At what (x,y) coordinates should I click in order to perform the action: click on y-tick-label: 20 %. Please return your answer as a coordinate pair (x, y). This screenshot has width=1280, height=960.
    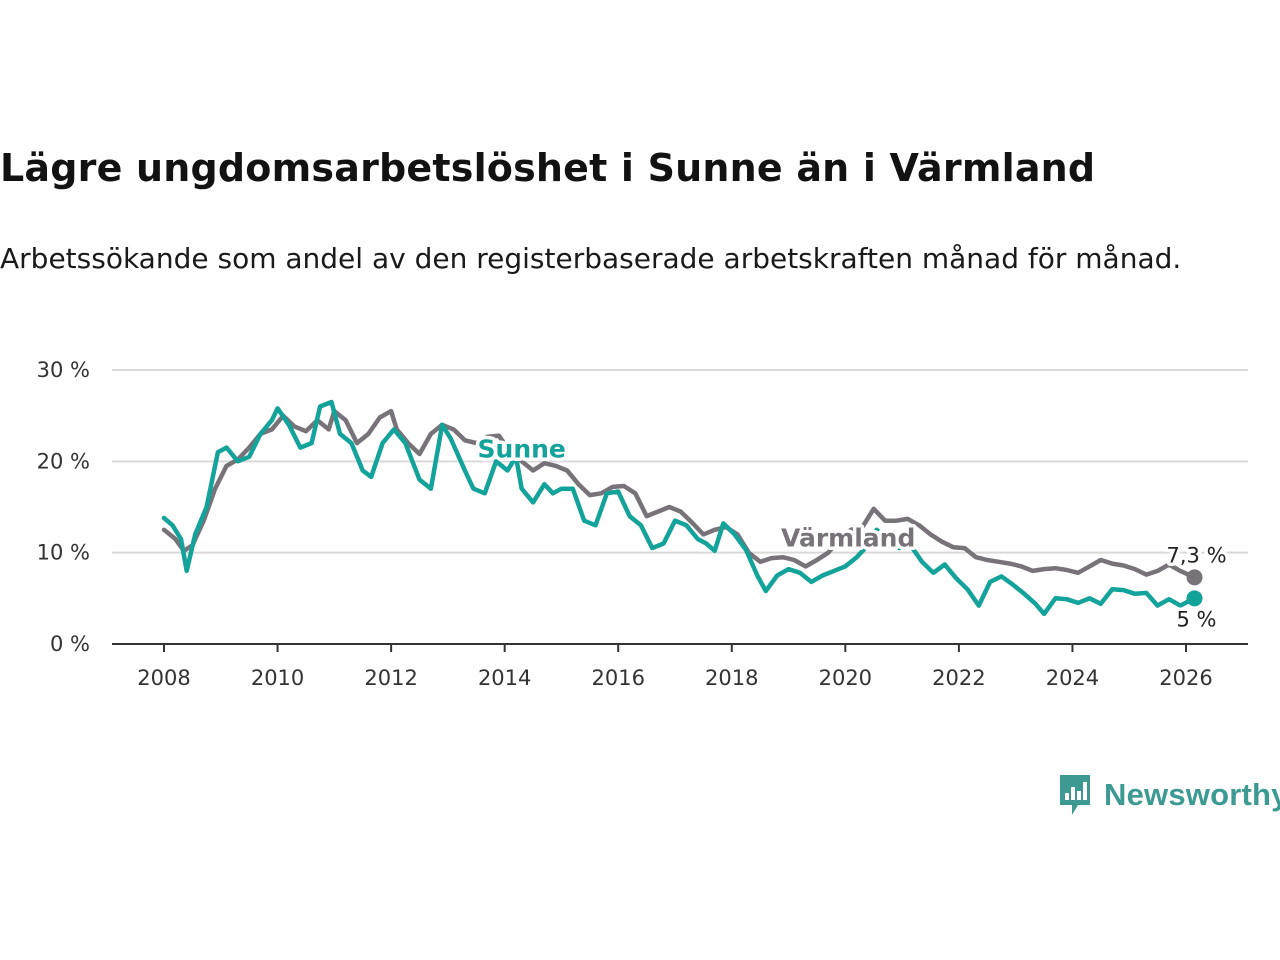
    Looking at the image, I should click on (63, 461).